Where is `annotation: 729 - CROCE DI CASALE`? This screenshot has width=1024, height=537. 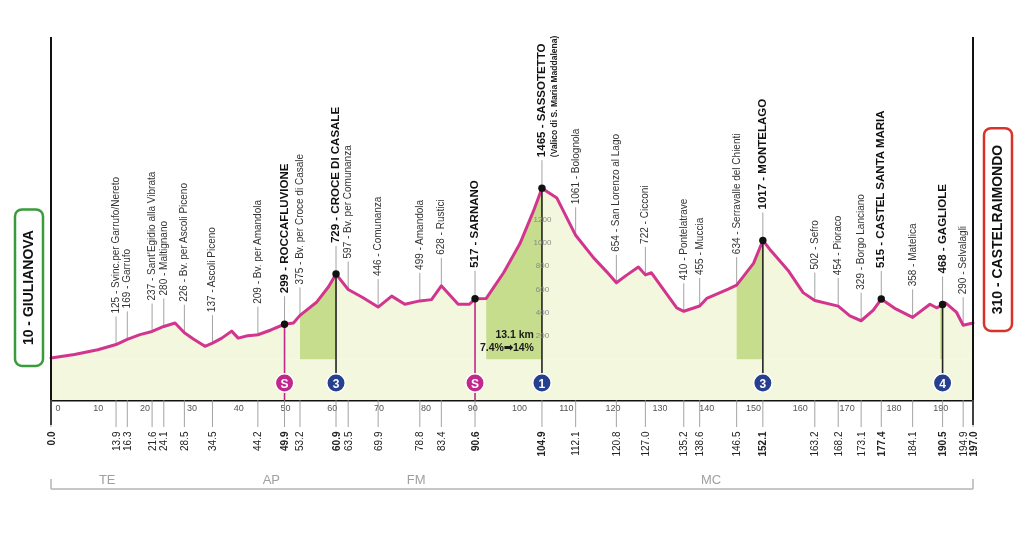
annotation: 729 - CROCE DI CASALE is located at coordinates (335, 175).